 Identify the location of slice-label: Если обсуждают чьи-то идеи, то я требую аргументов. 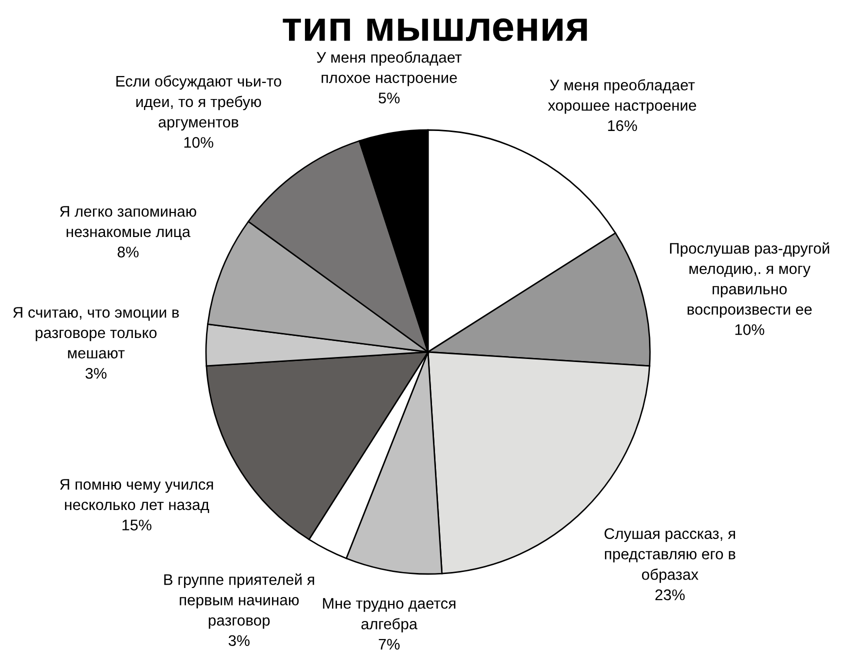
(199, 103).